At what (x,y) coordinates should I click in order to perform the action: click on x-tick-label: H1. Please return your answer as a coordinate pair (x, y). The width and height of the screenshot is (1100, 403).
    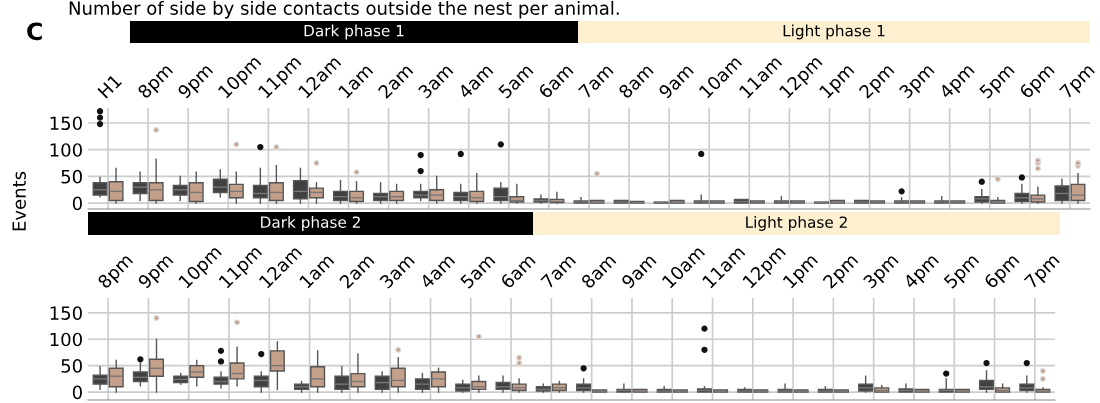
    Looking at the image, I should click on (109, 86).